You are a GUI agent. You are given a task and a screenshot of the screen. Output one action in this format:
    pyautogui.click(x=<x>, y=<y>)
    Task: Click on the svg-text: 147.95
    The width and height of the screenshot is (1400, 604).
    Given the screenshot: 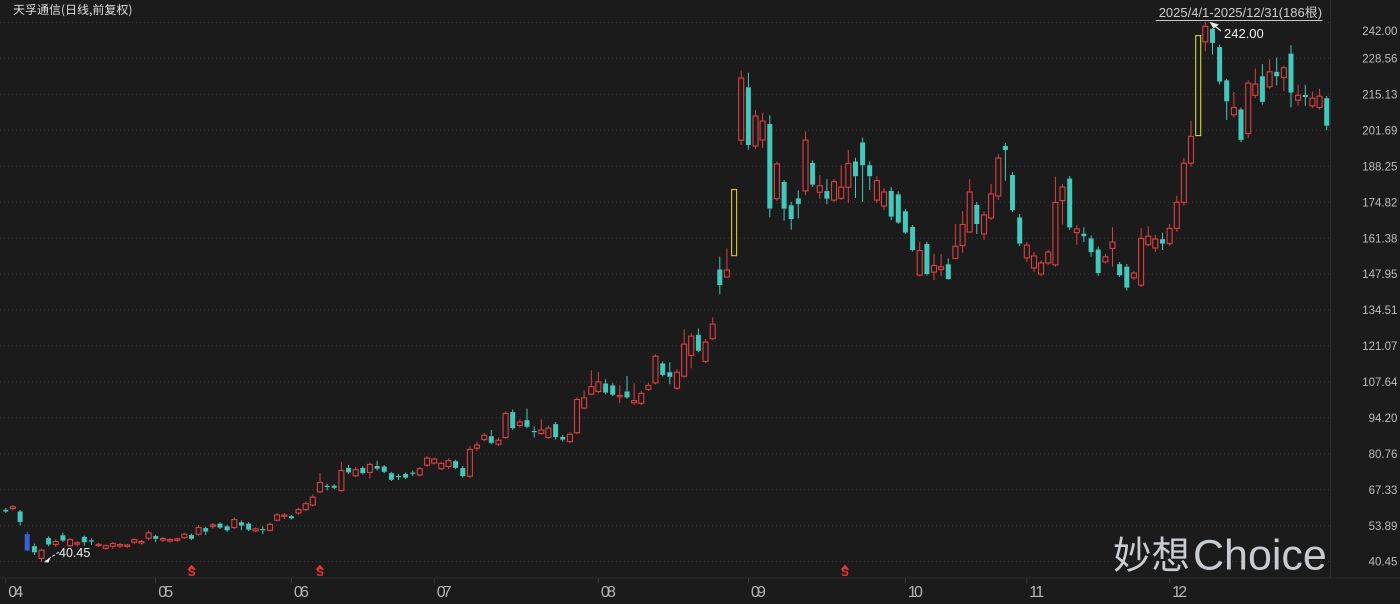 What is the action you would take?
    pyautogui.click(x=1379, y=275)
    